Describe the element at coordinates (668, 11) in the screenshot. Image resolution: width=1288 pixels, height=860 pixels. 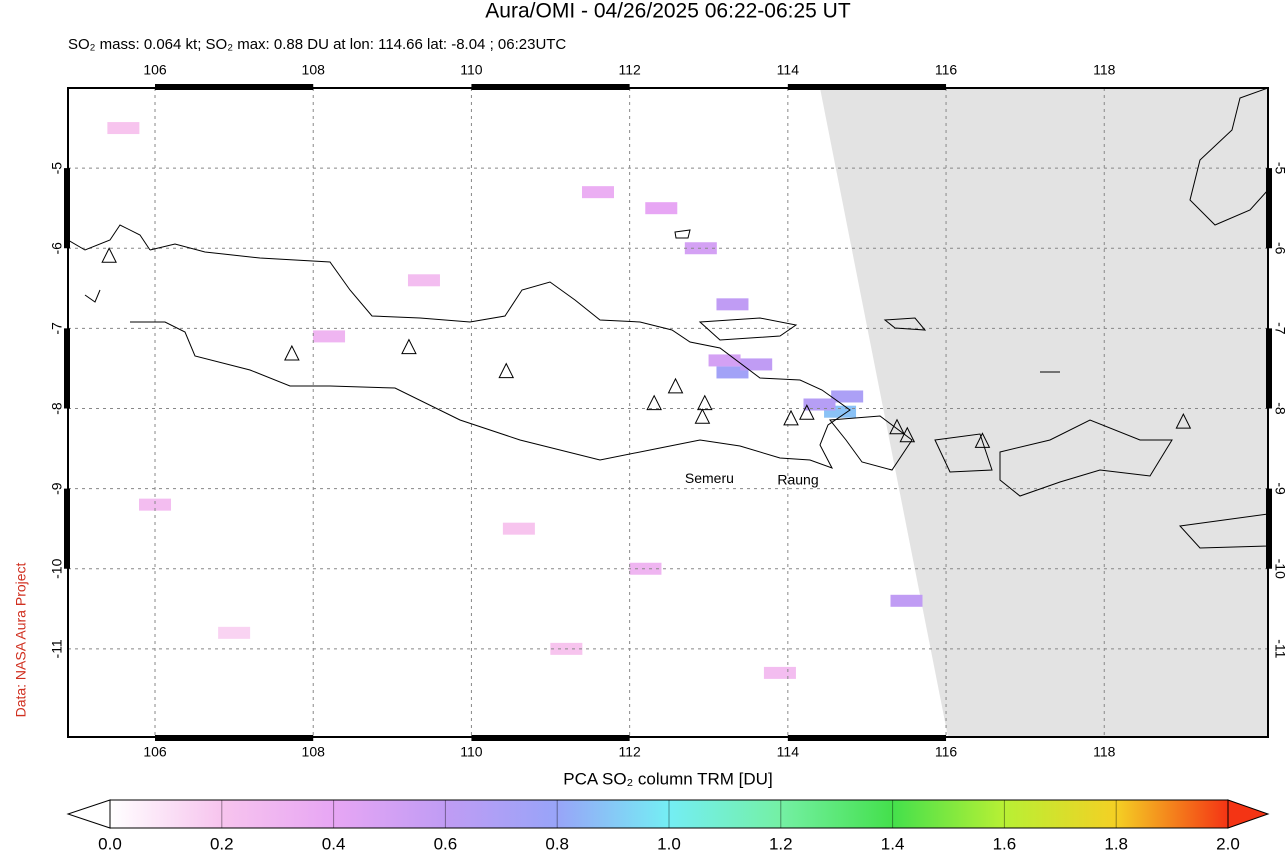
I see `title: Aura/OMI - 04/26/2025 06:22-06:25 UT` at that location.